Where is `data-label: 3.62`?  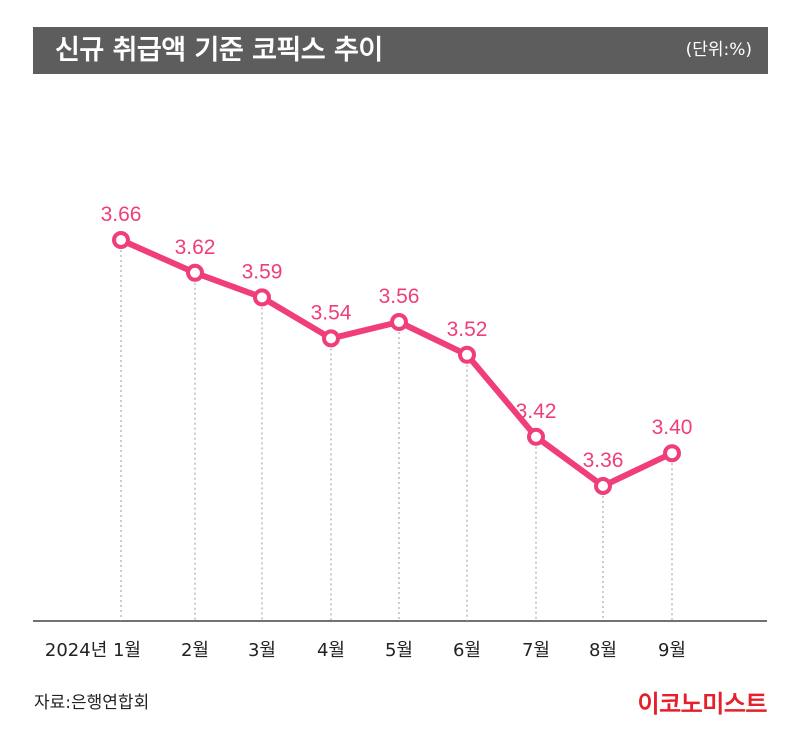
data-label: 3.62 is located at coordinates (195, 247).